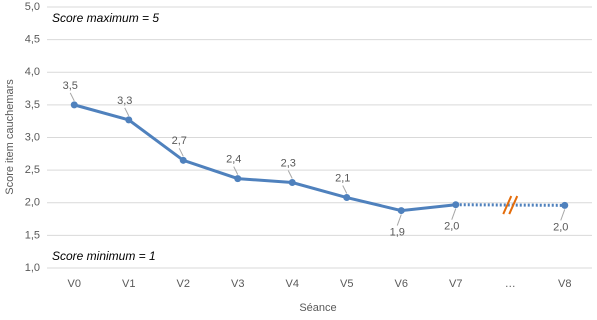 The image size is (597, 320). Describe the element at coordinates (292, 284) in the screenshot. I see `x-tick-label: V4` at that location.